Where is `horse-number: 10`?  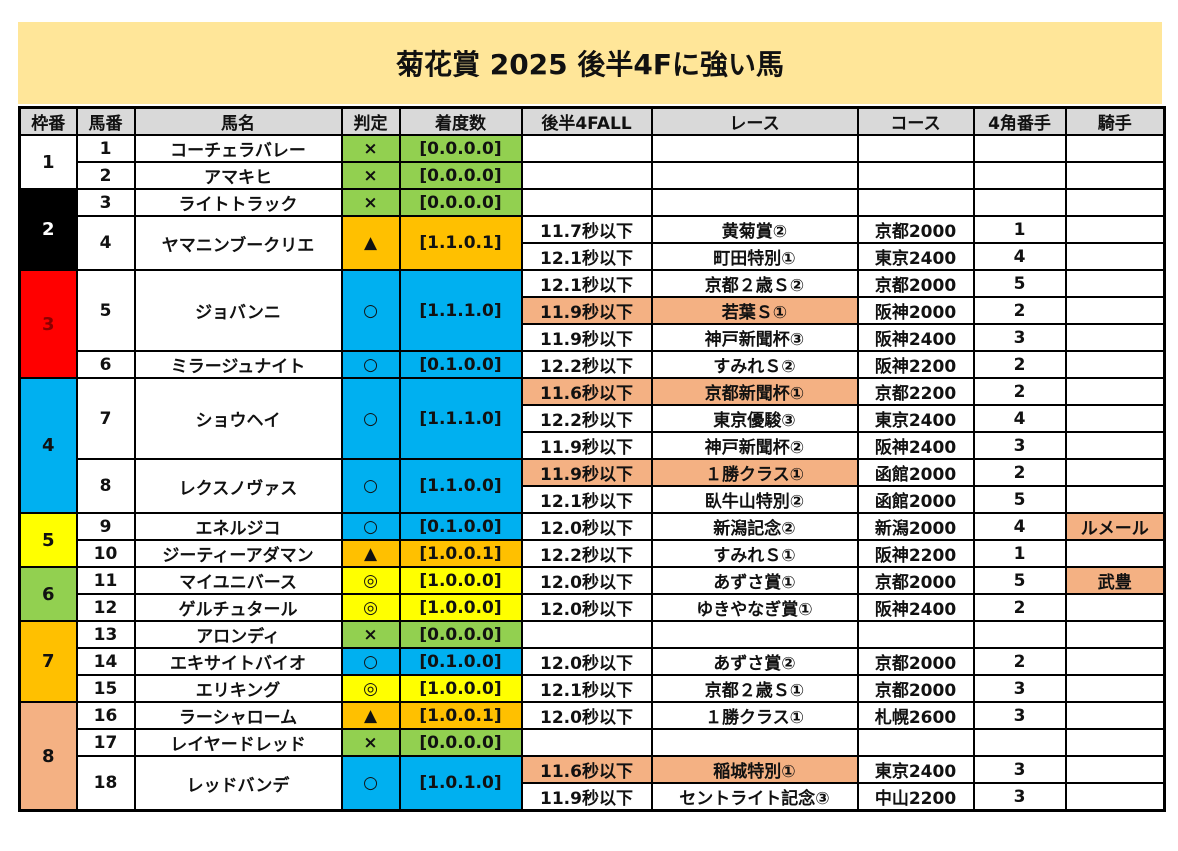
horse-number: 10 is located at coordinates (105, 553).